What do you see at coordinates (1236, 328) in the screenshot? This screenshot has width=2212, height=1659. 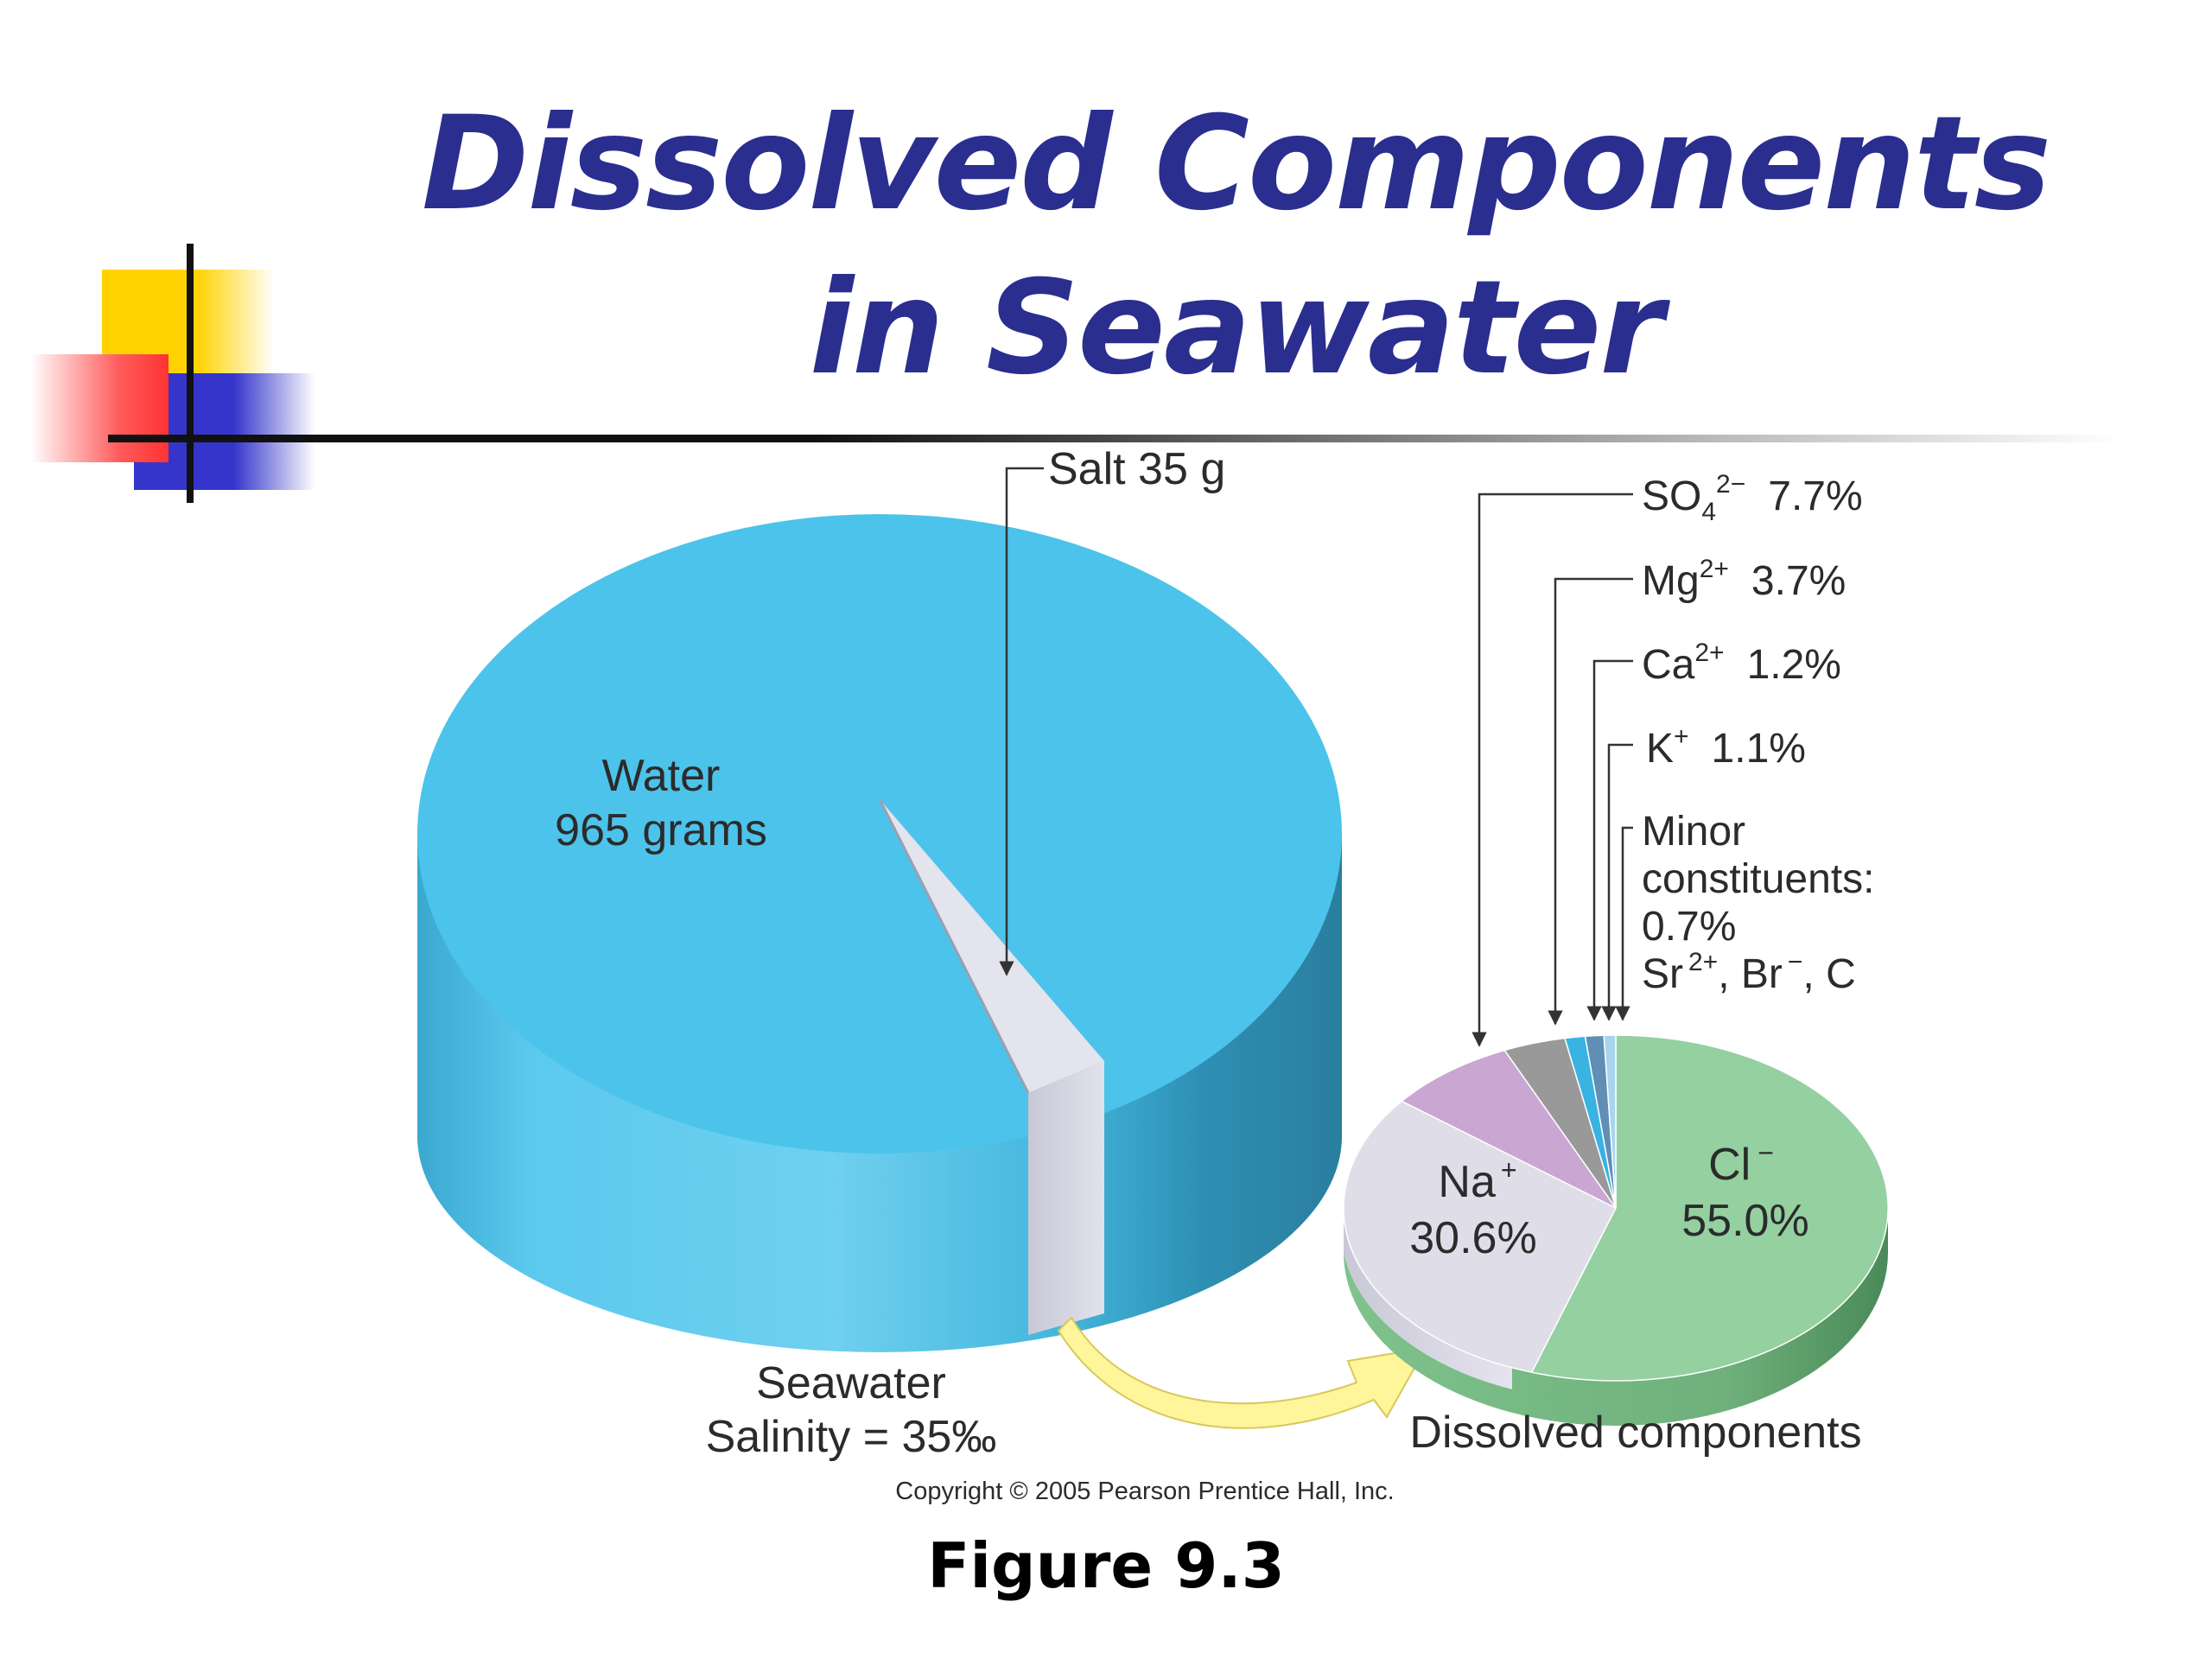 I see `title-line-2: in Seawater` at bounding box center [1236, 328].